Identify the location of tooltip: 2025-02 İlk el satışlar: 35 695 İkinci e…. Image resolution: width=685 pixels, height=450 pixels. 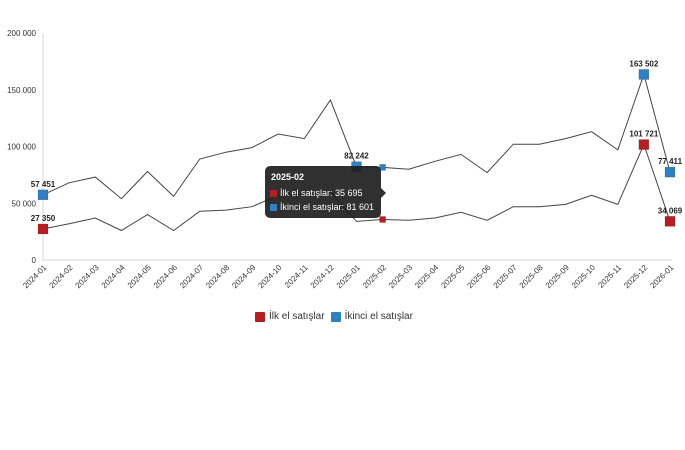
(325, 192).